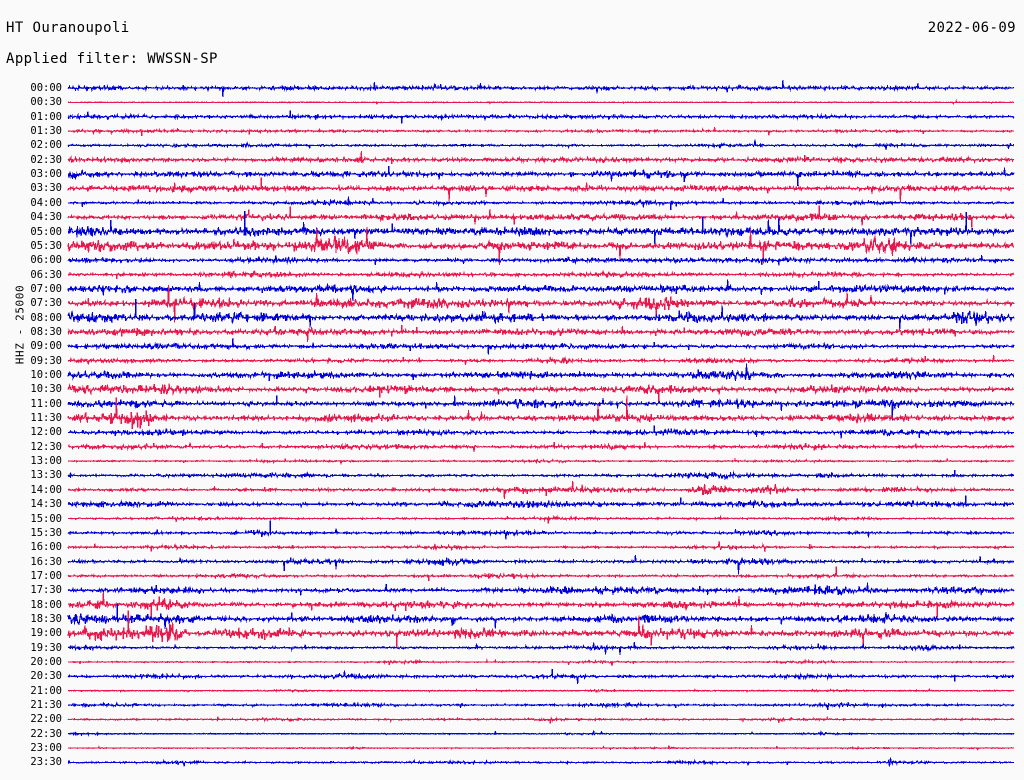 The width and height of the screenshot is (1024, 780). I want to click on time-label: 10:00, so click(46, 375).